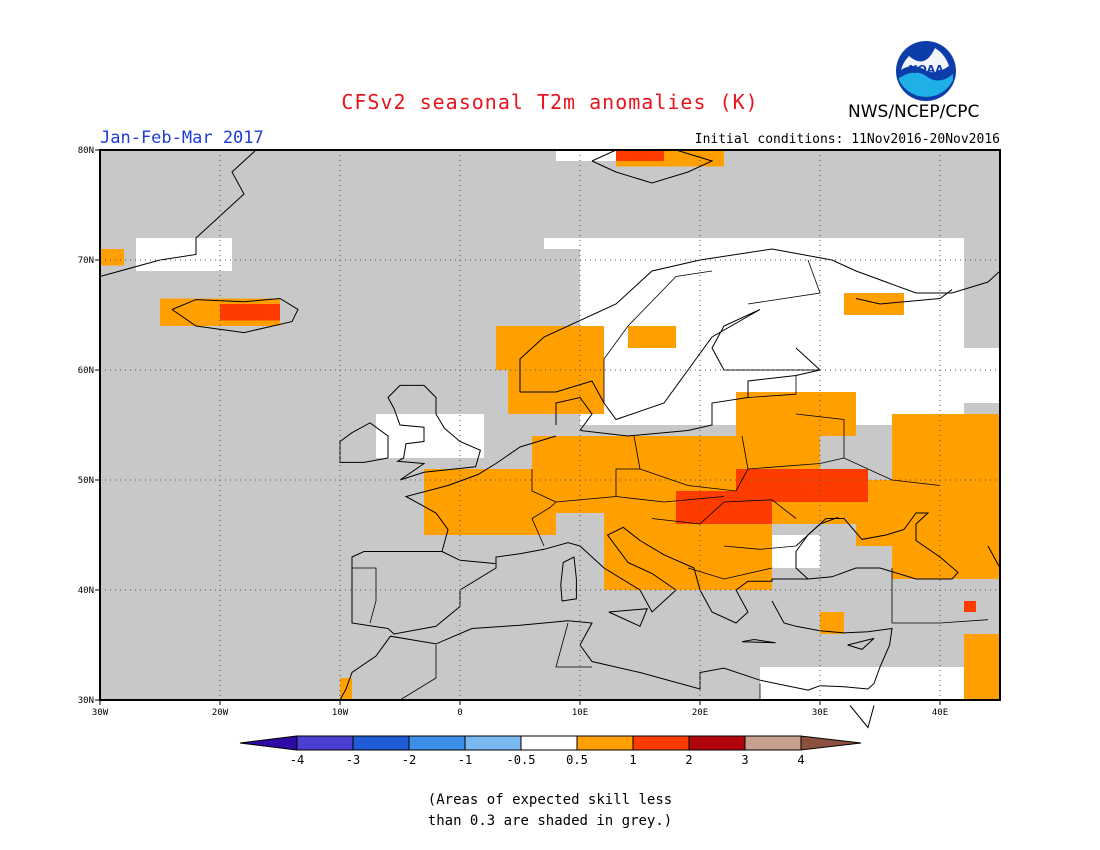 This screenshot has height=850, width=1100. I want to click on colorbar-label: 0.5, so click(577, 760).